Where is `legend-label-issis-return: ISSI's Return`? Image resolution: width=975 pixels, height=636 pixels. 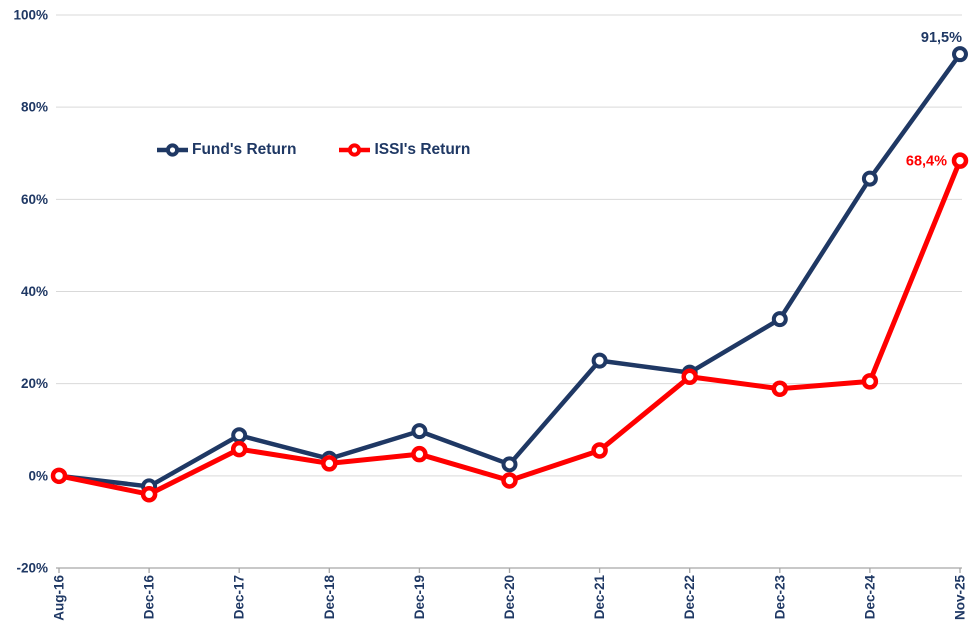 legend-label-issis-return: ISSI's Return is located at coordinates (422, 149).